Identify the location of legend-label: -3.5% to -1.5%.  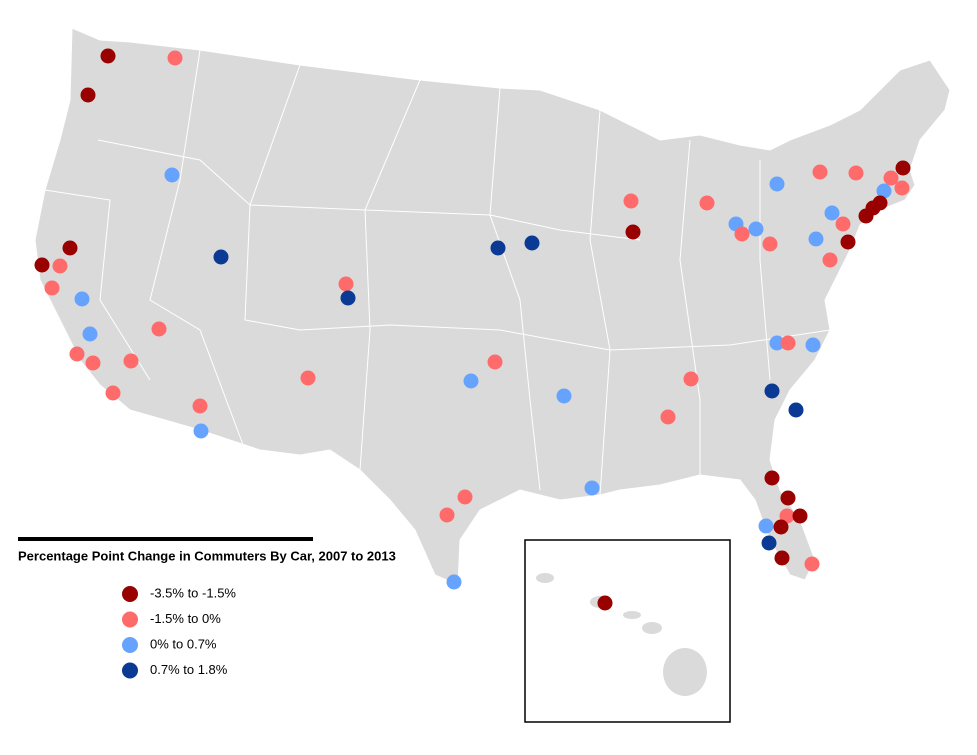
(193, 592).